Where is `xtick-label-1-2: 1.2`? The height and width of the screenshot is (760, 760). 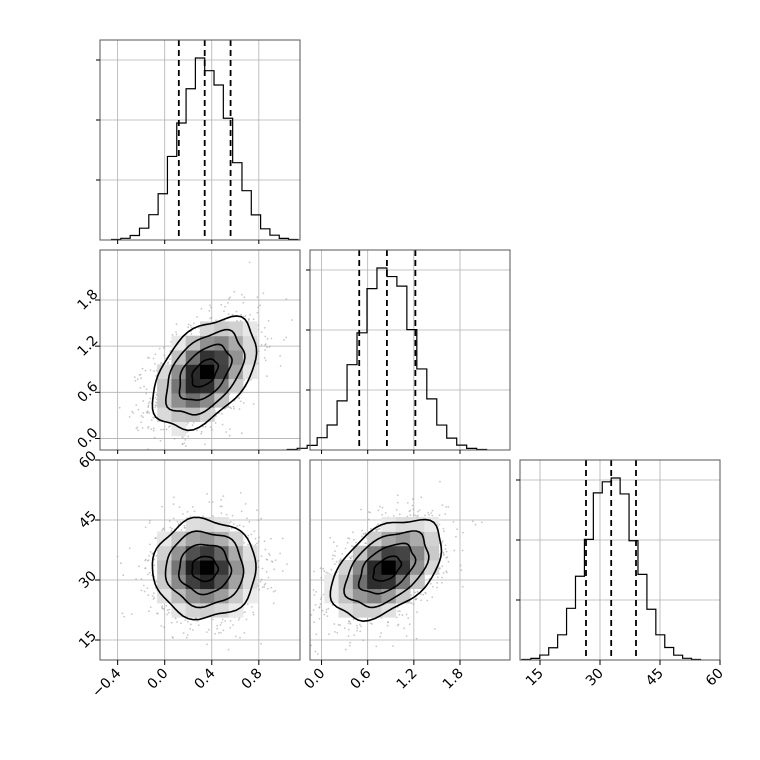
xtick-label-1-2: 1.2 is located at coordinates (407, 679).